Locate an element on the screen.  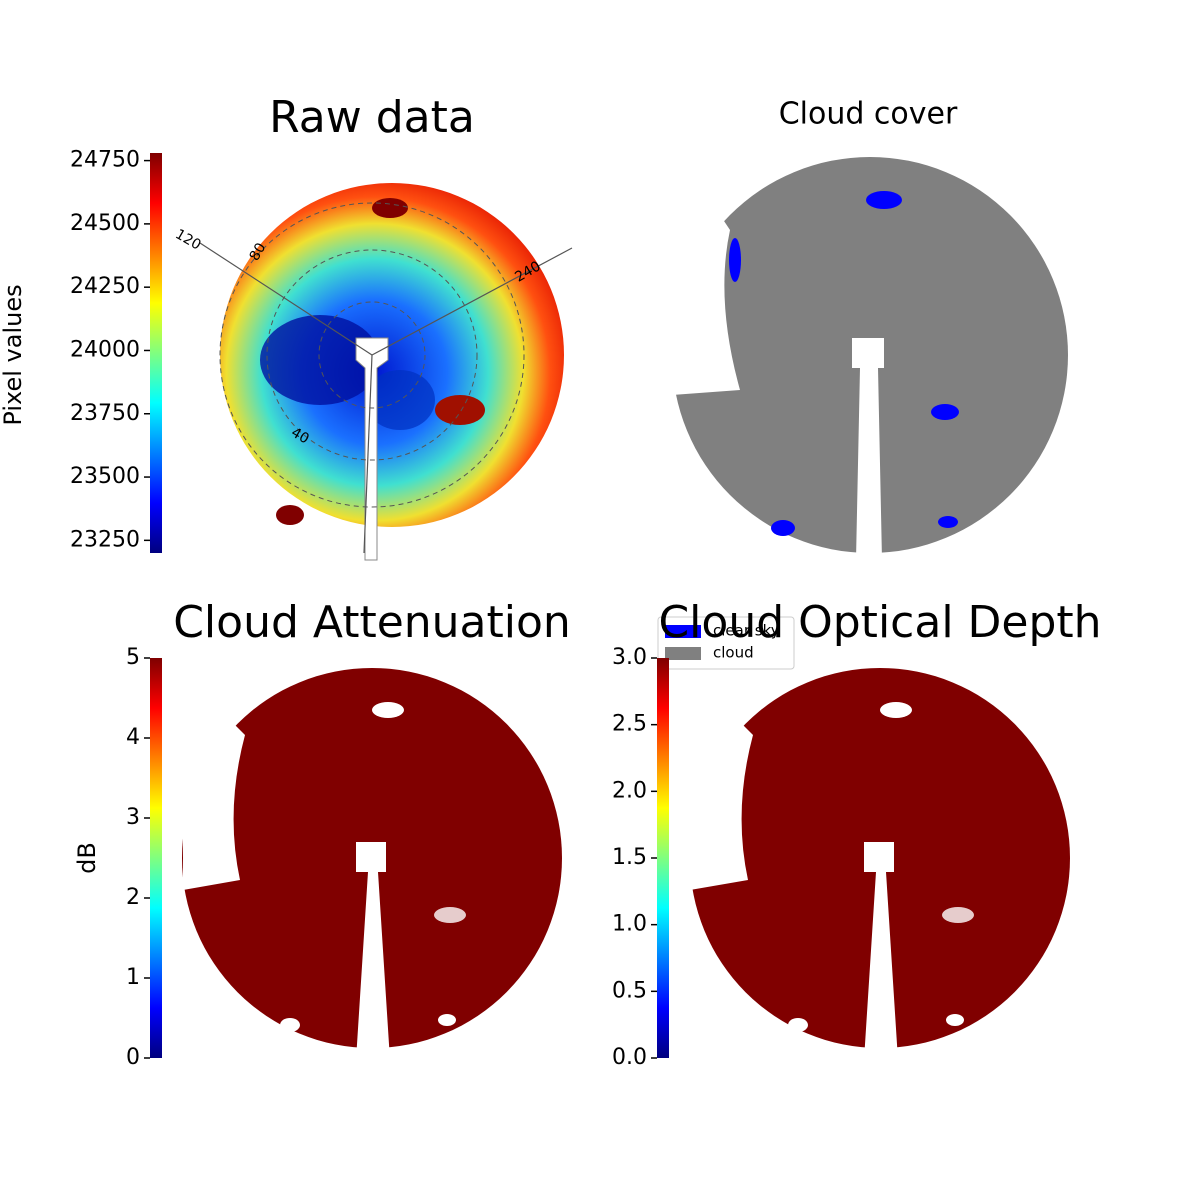
colorbar-tick-label: 23500 is located at coordinates (105, 476).